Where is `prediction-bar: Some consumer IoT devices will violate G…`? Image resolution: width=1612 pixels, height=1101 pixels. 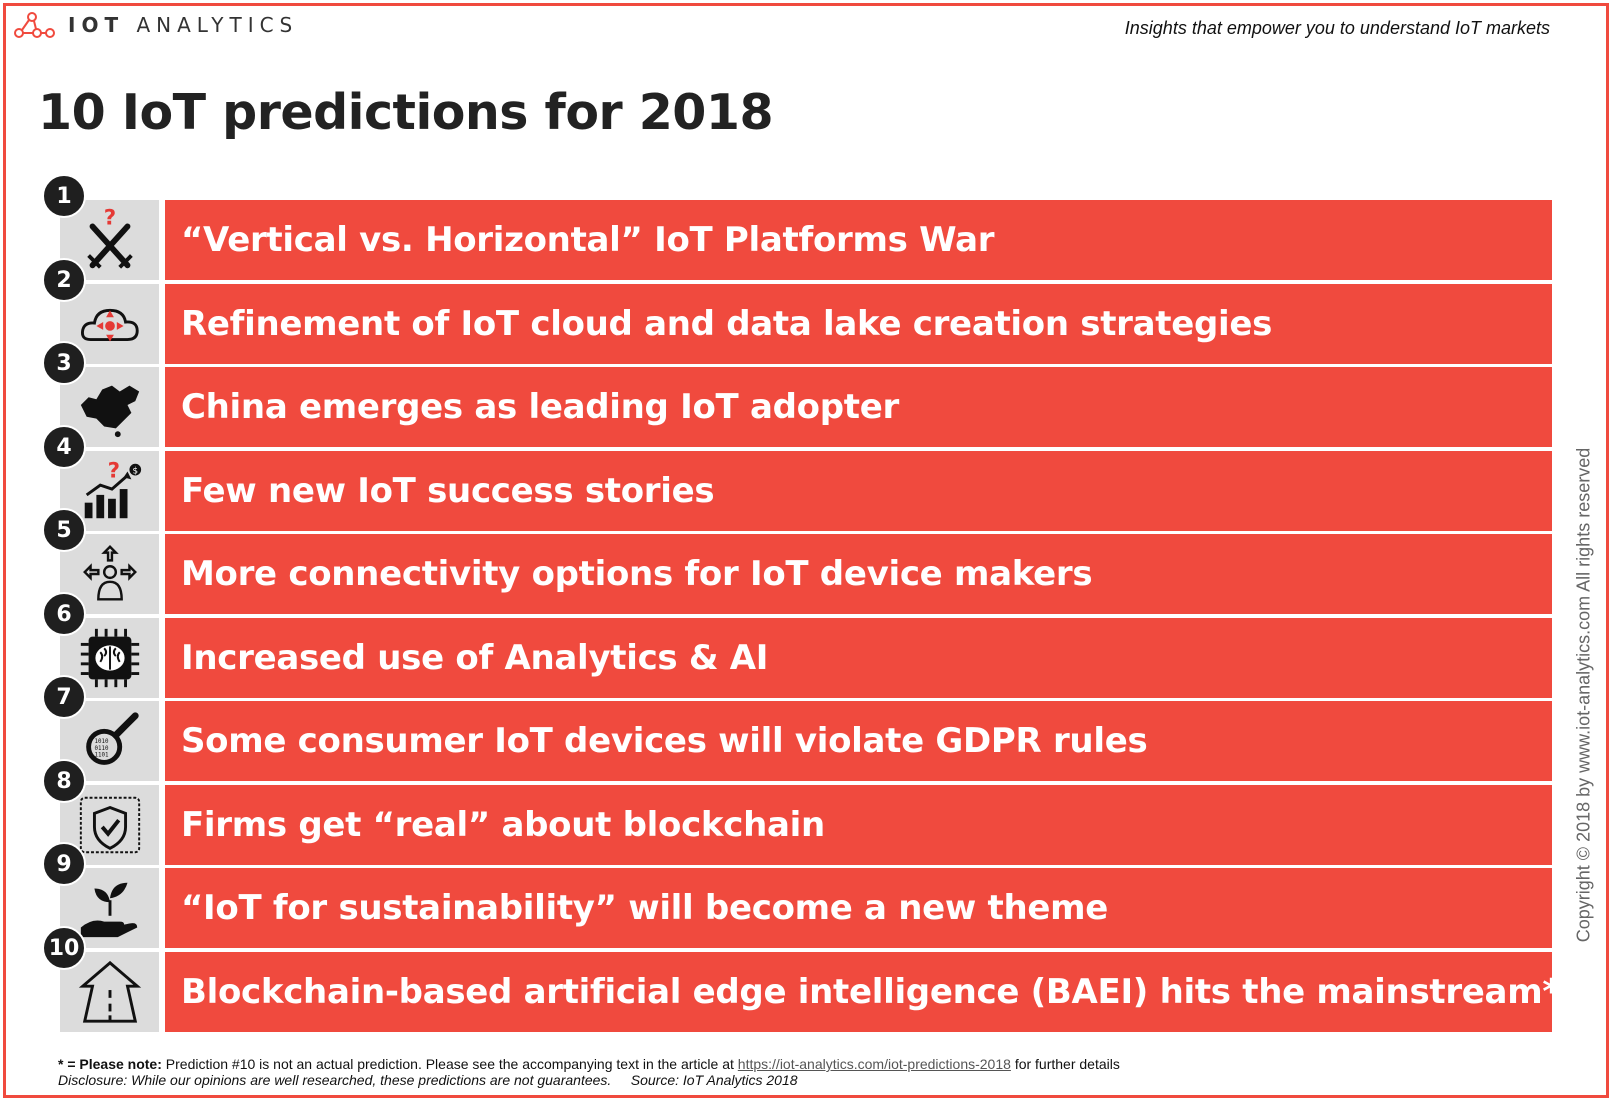 prediction-bar: Some consumer IoT devices will violate G… is located at coordinates (858, 741).